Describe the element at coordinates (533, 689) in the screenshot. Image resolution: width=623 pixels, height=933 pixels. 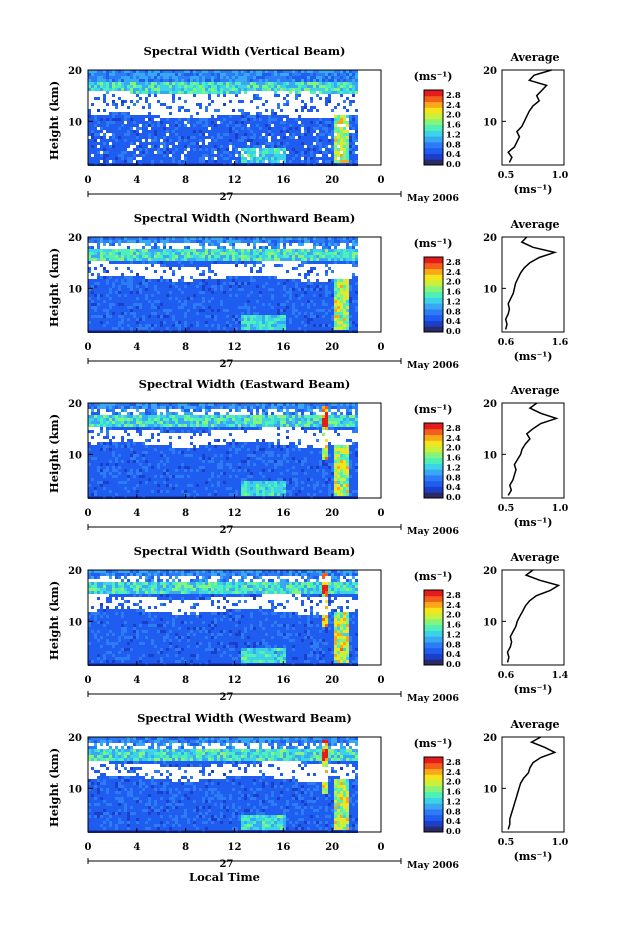
I see `profile-unit: (ms⁻¹)` at that location.